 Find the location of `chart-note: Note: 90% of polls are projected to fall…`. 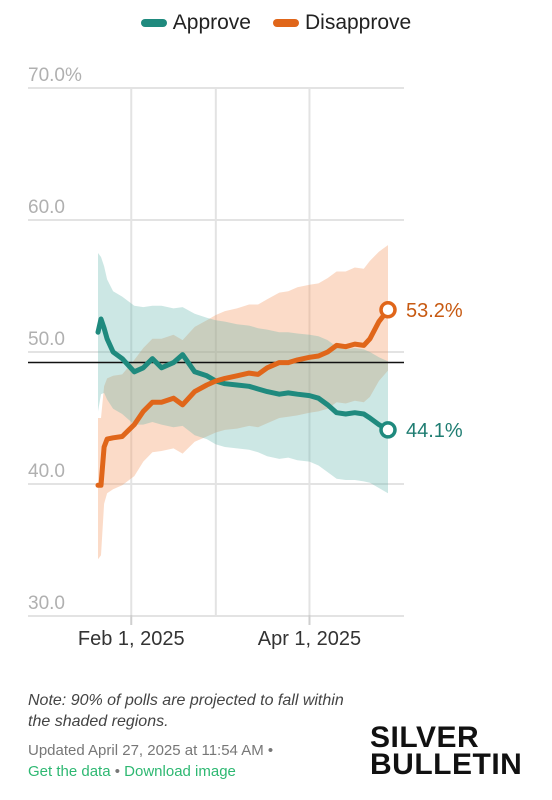

chart-note: Note: 90% of polls are projected to fall… is located at coordinates (186, 711).